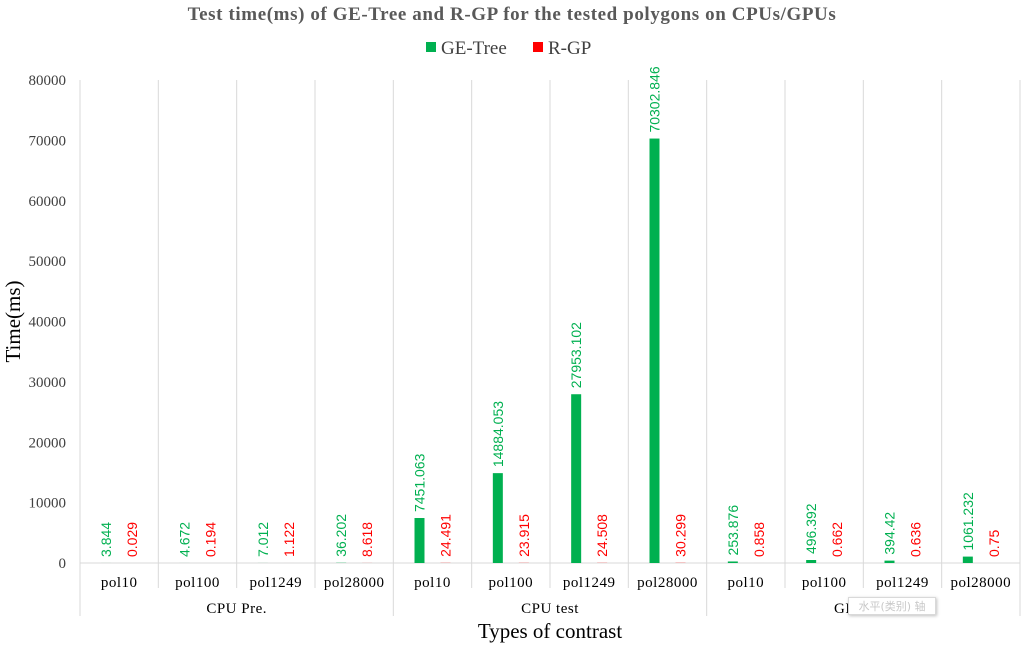 Image resolution: width=1024 pixels, height=647 pixels. I want to click on legend-label-r-gp: R-GP, so click(569, 48).